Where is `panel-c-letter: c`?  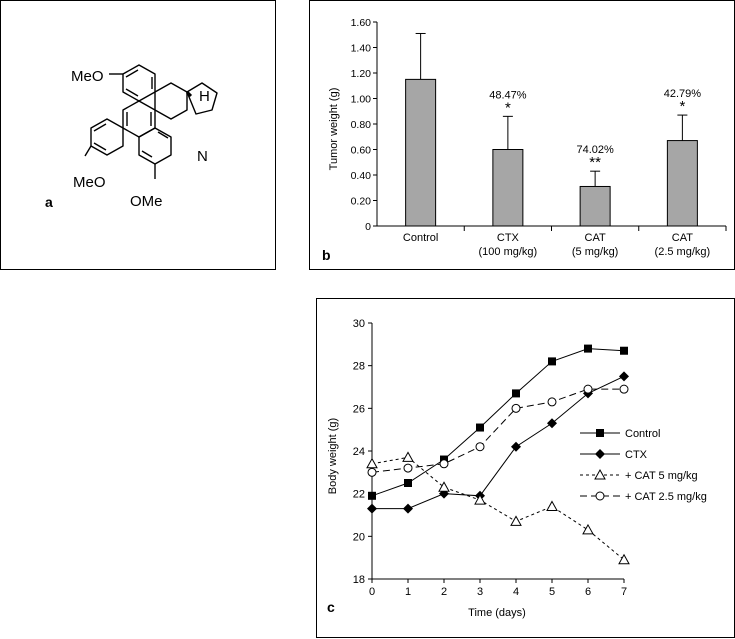
panel-c-letter: c is located at coordinates (331, 607).